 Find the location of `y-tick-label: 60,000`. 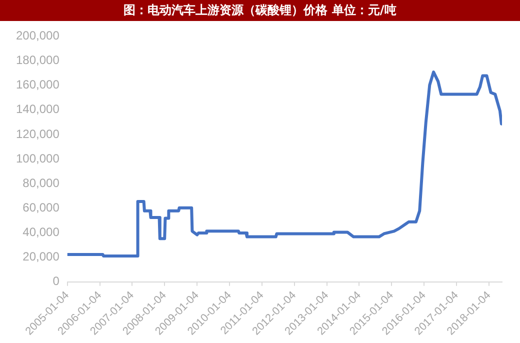

y-tick-label: 60,000 is located at coordinates (41, 207).